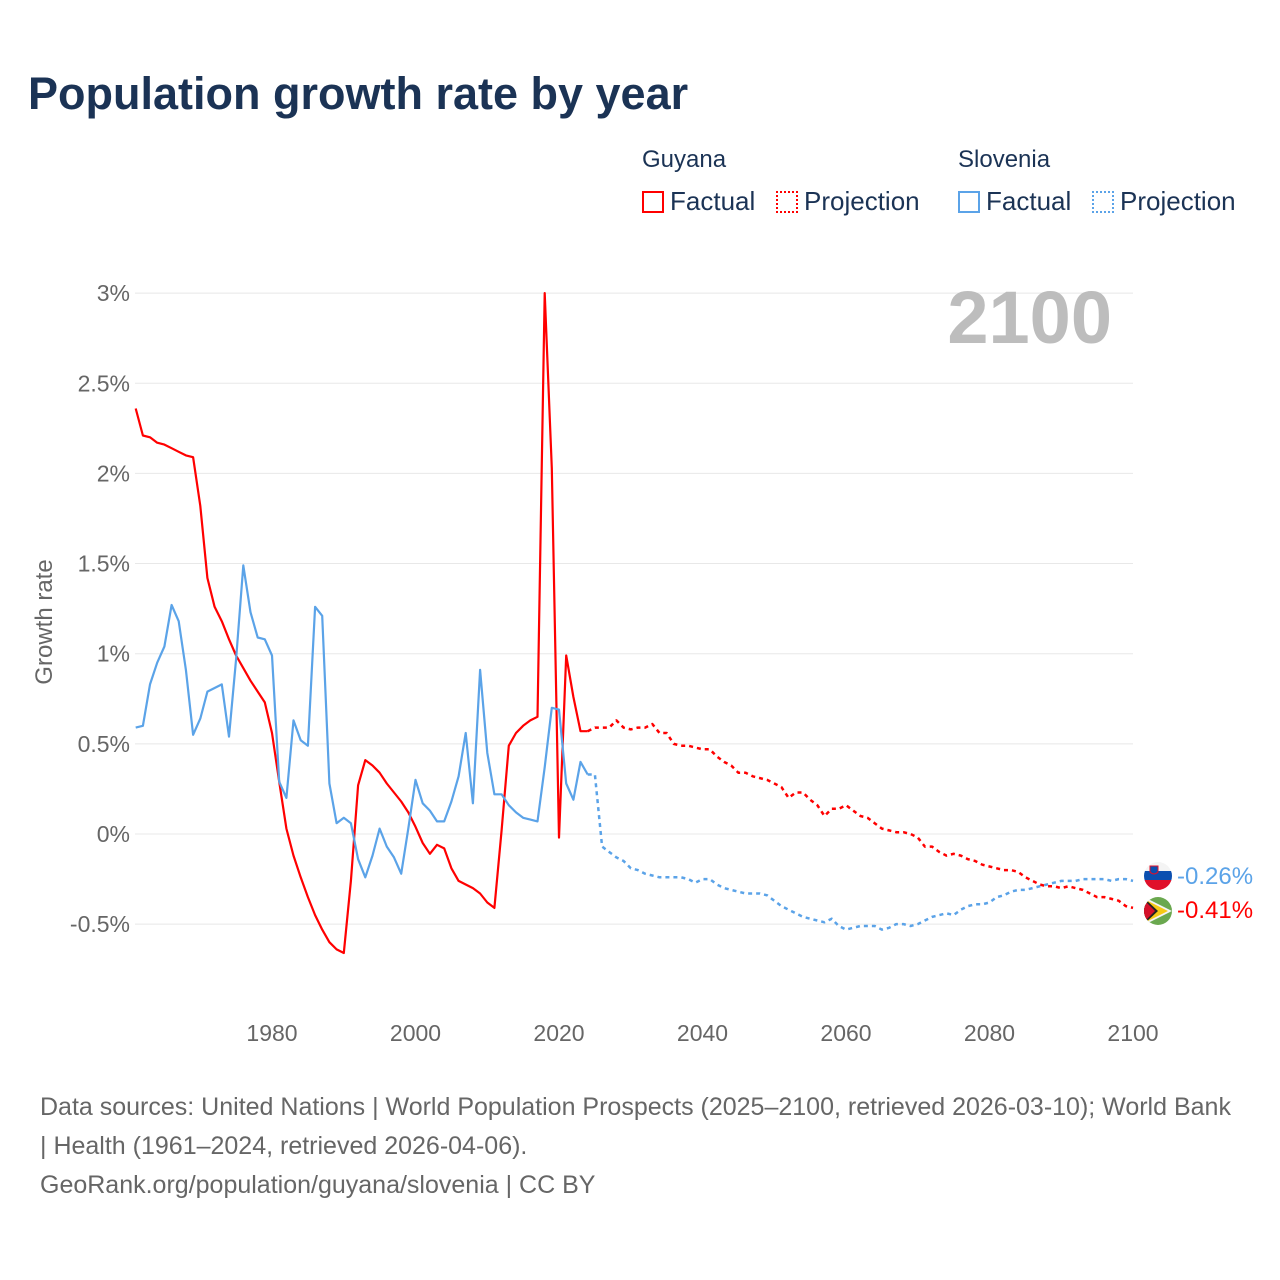 The image size is (1280, 1280). What do you see at coordinates (362, 721) in the screenshot?
I see `slovenia-factual-line` at bounding box center [362, 721].